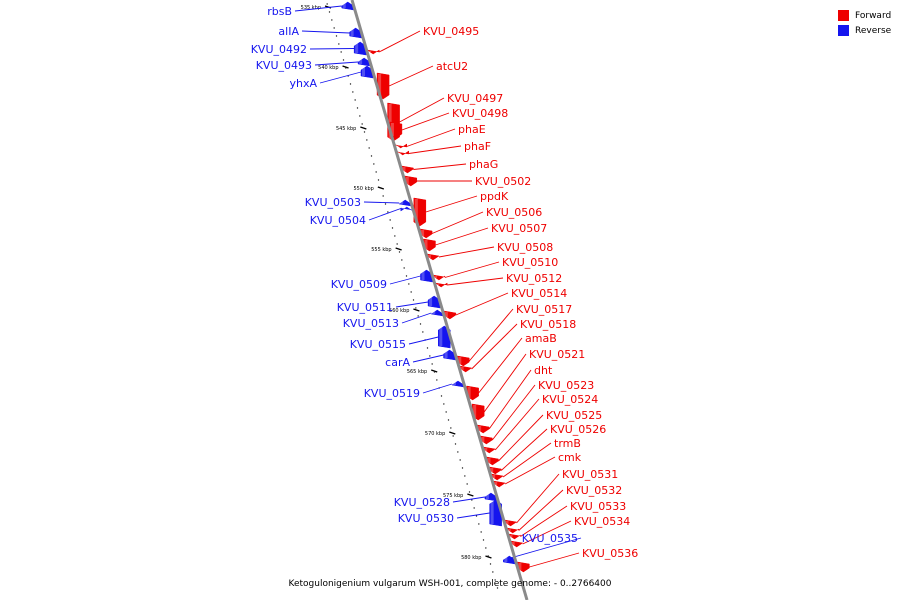  I want to click on gene-label: KVU_0519, so click(392, 393).